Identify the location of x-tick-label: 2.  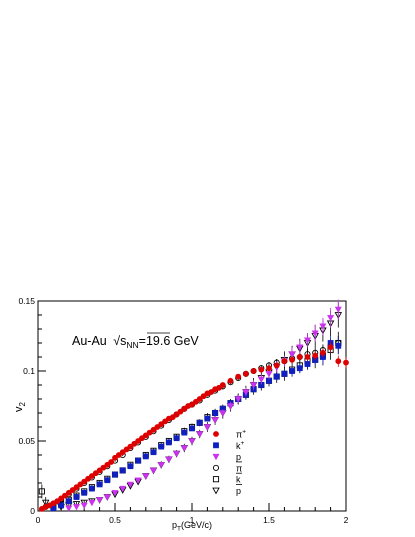
(346, 520).